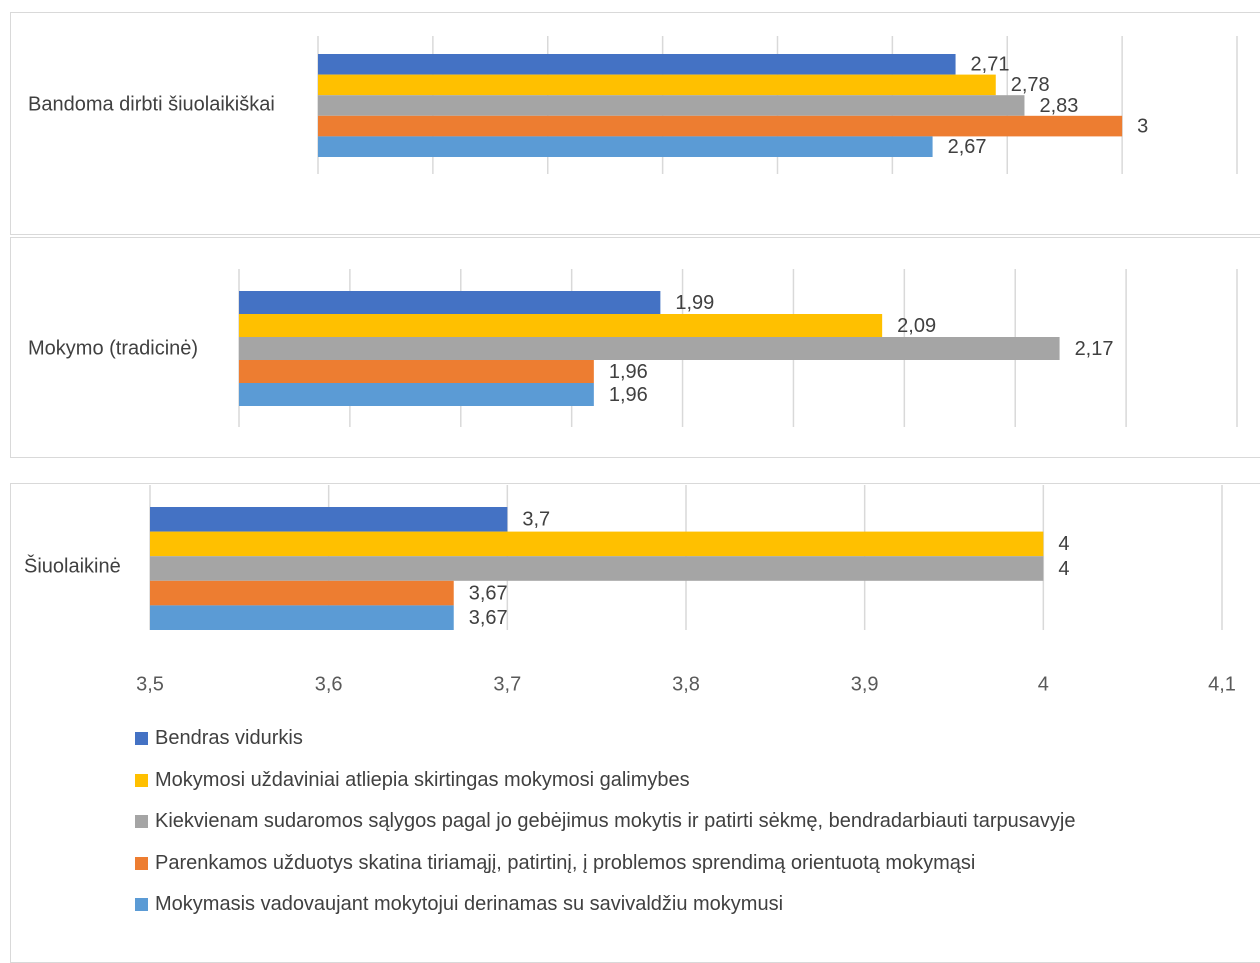  Describe the element at coordinates (229, 738) in the screenshot. I see `legend-label: Bendras vidurkis` at that location.